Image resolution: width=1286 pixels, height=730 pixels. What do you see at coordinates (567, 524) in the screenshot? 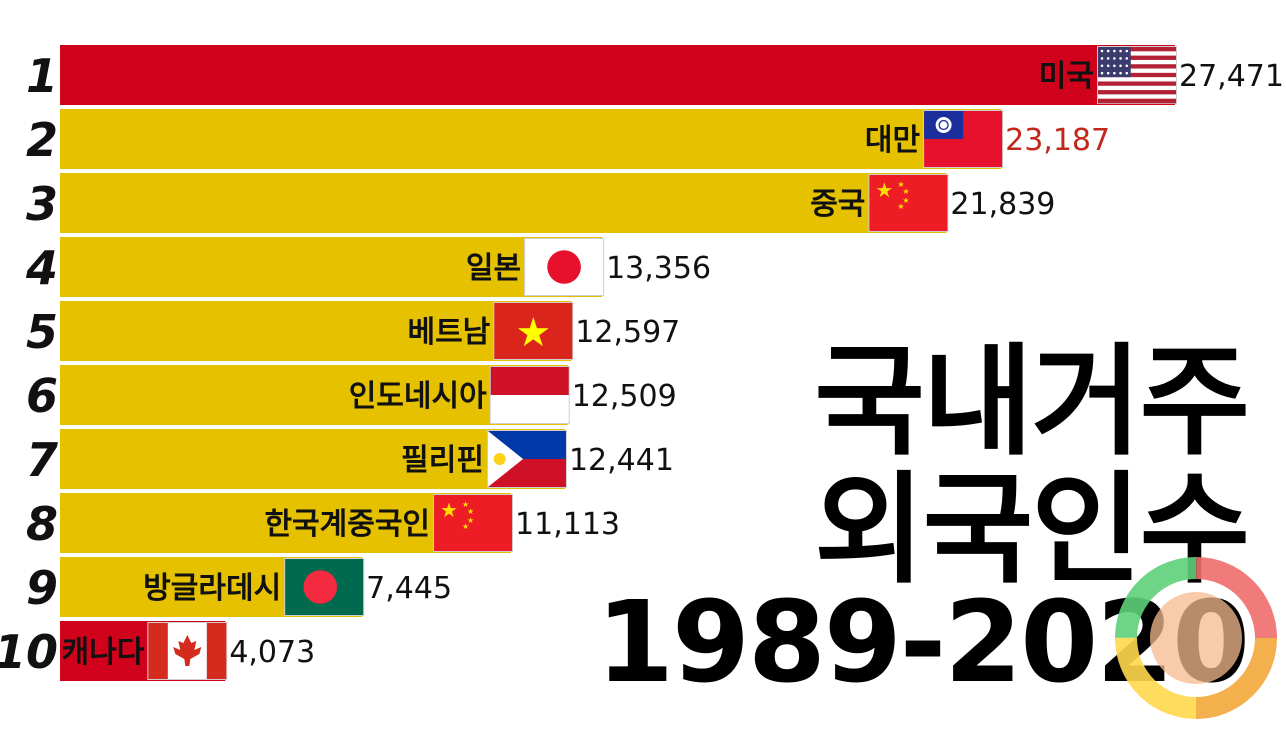
I see `value-label: 11,113` at bounding box center [567, 524].